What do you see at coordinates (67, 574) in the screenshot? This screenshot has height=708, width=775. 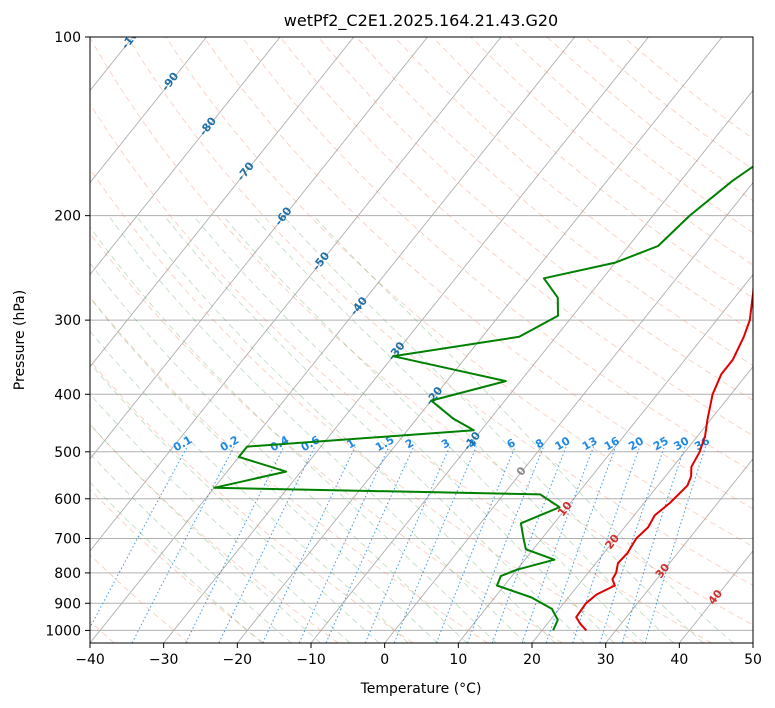 I see `y-tick-label: 800` at bounding box center [67, 574].